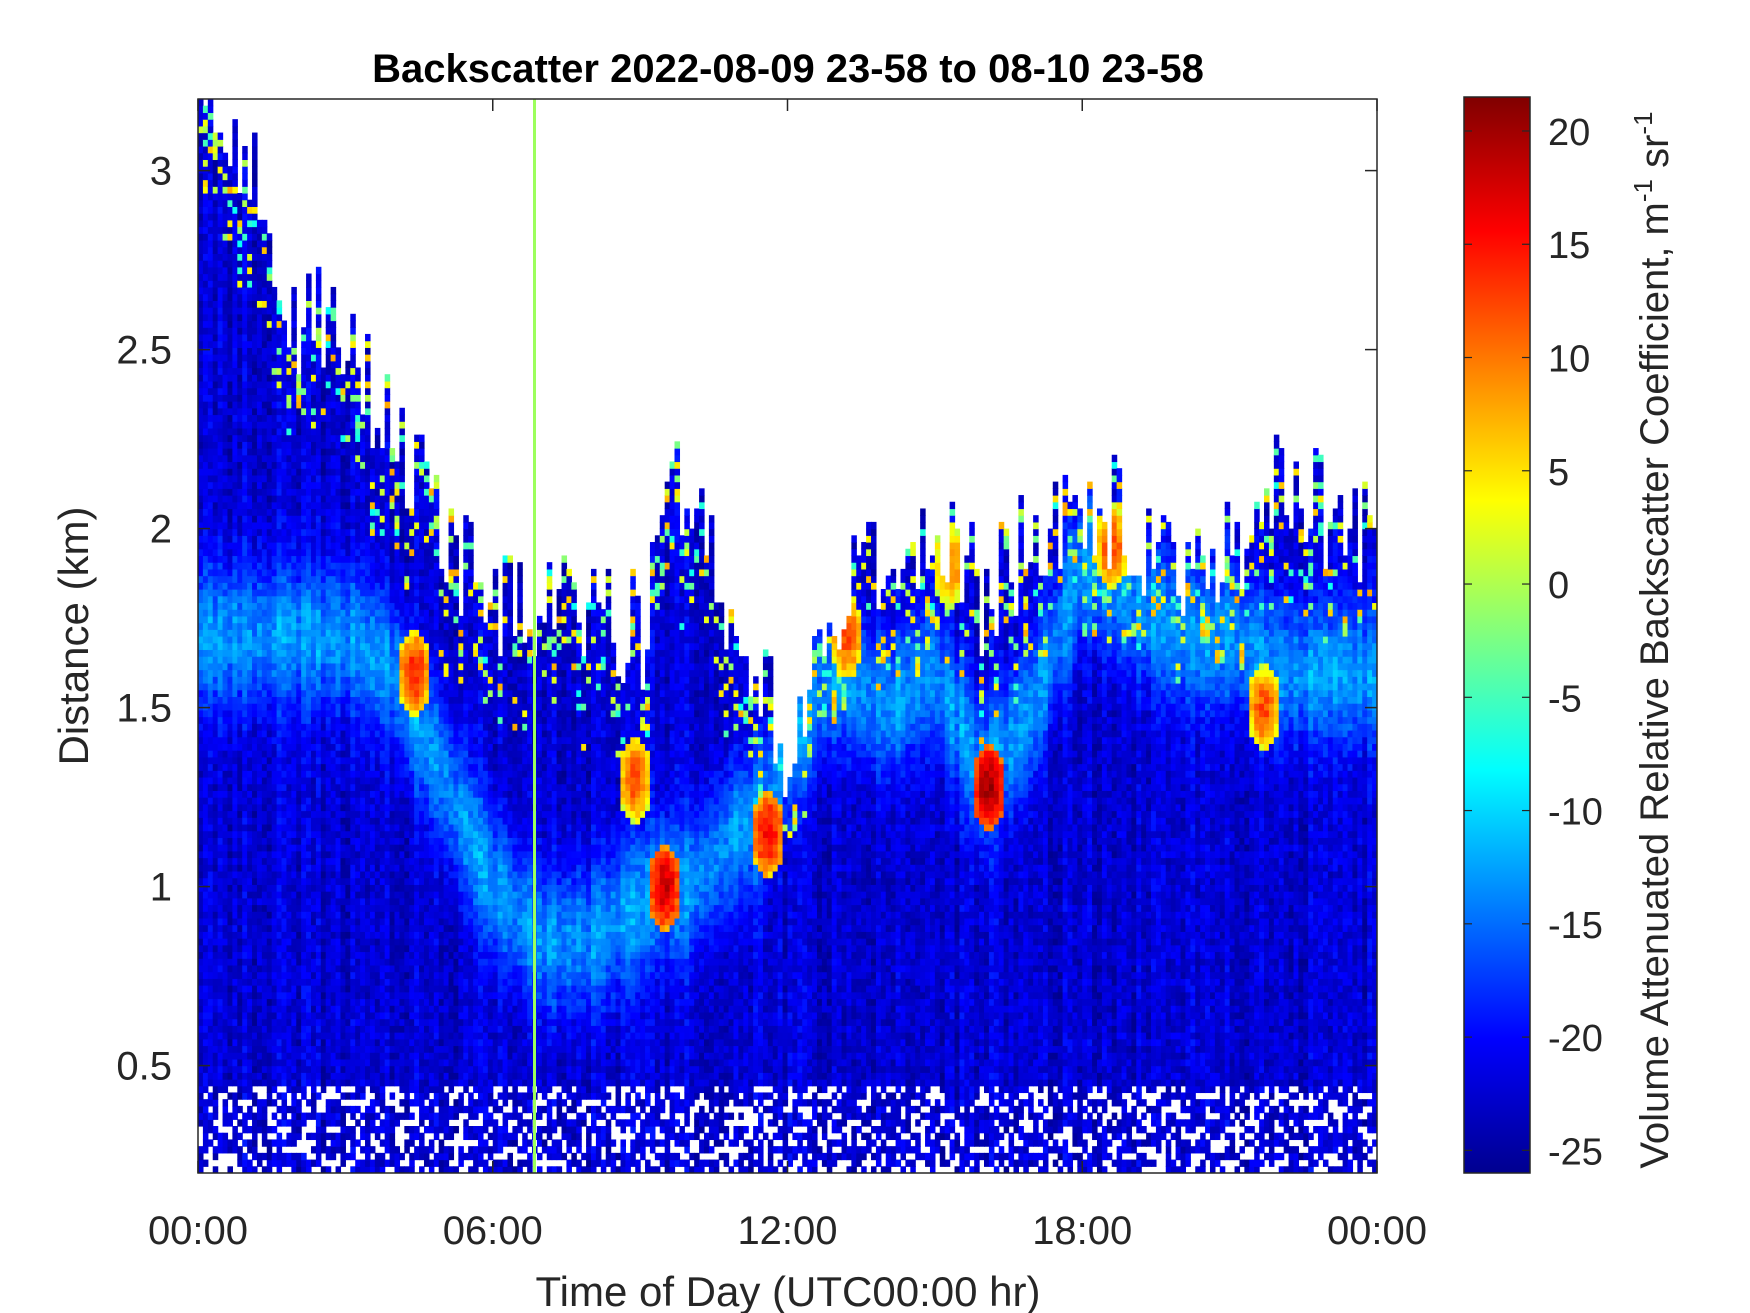 This screenshot has height=1313, width=1750. I want to click on colorbar-label-mid: sr, so click(1655, 157).